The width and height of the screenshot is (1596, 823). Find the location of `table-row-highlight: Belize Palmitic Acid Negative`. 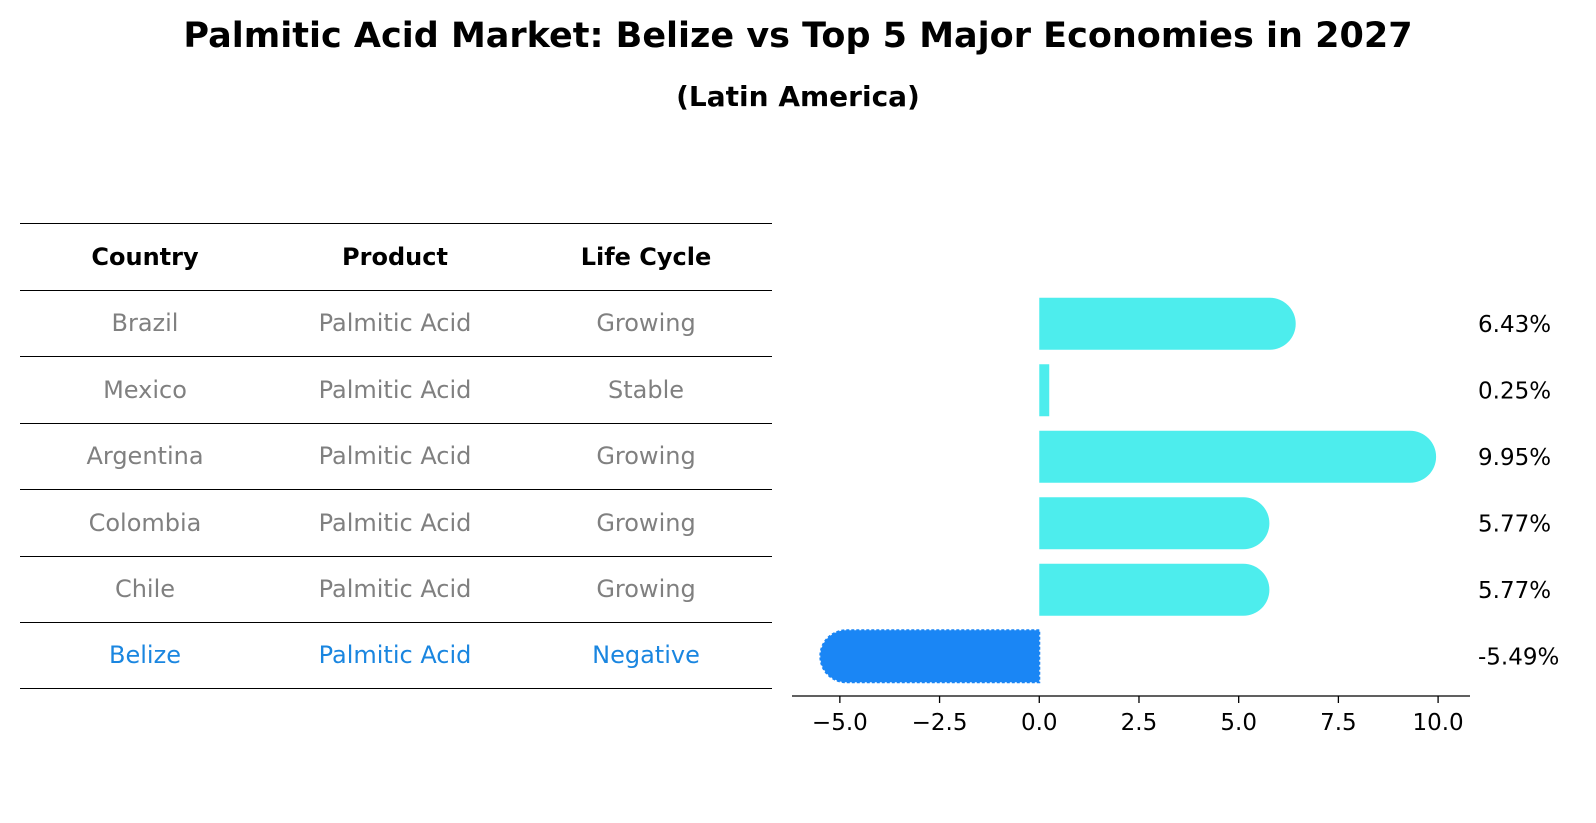

table-row-highlight: Belize Palmitic Acid Negative is located at coordinates (396, 655).